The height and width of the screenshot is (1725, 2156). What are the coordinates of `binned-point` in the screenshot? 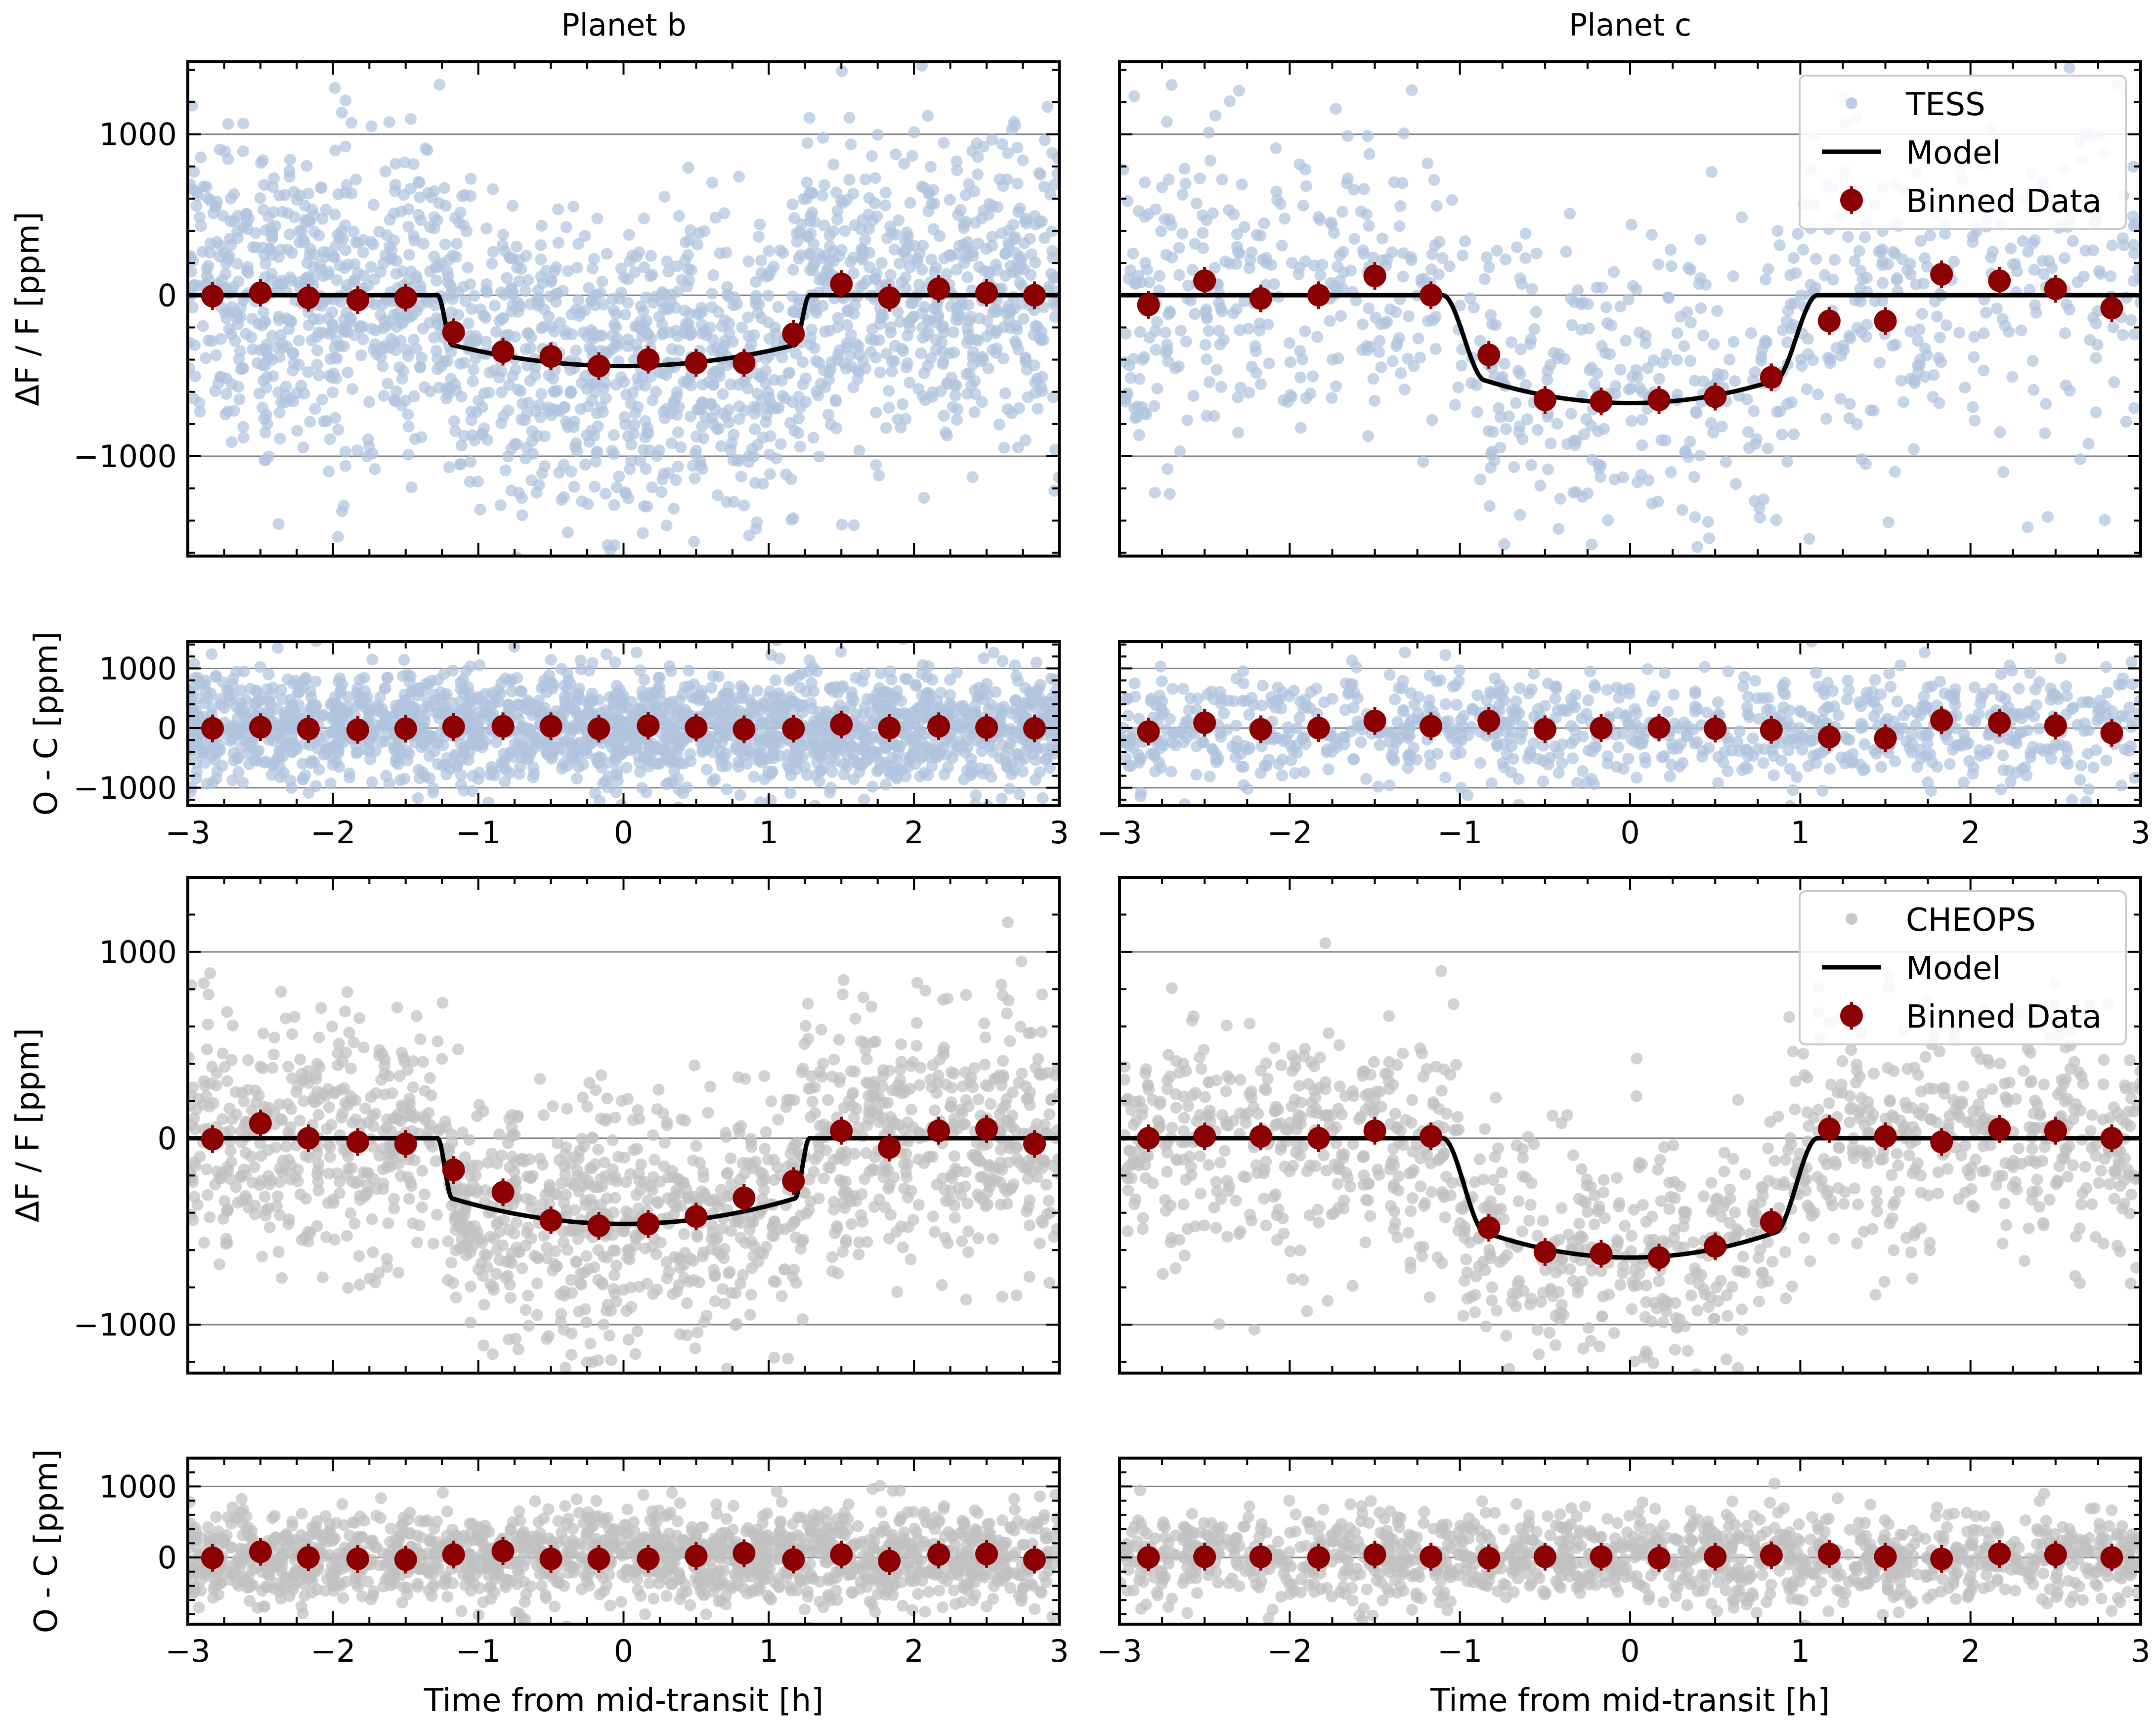 It's located at (1260, 298).